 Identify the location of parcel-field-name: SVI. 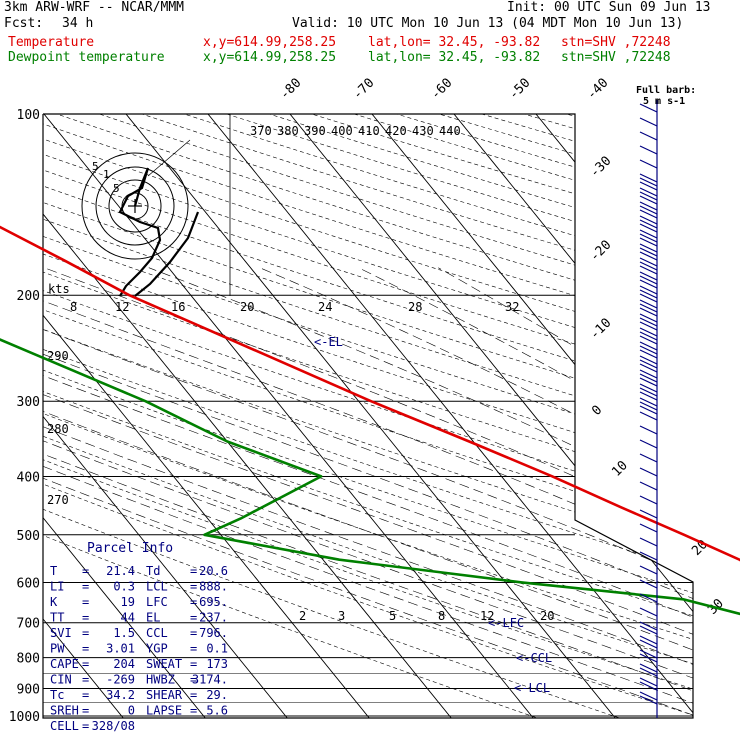
(61, 633).